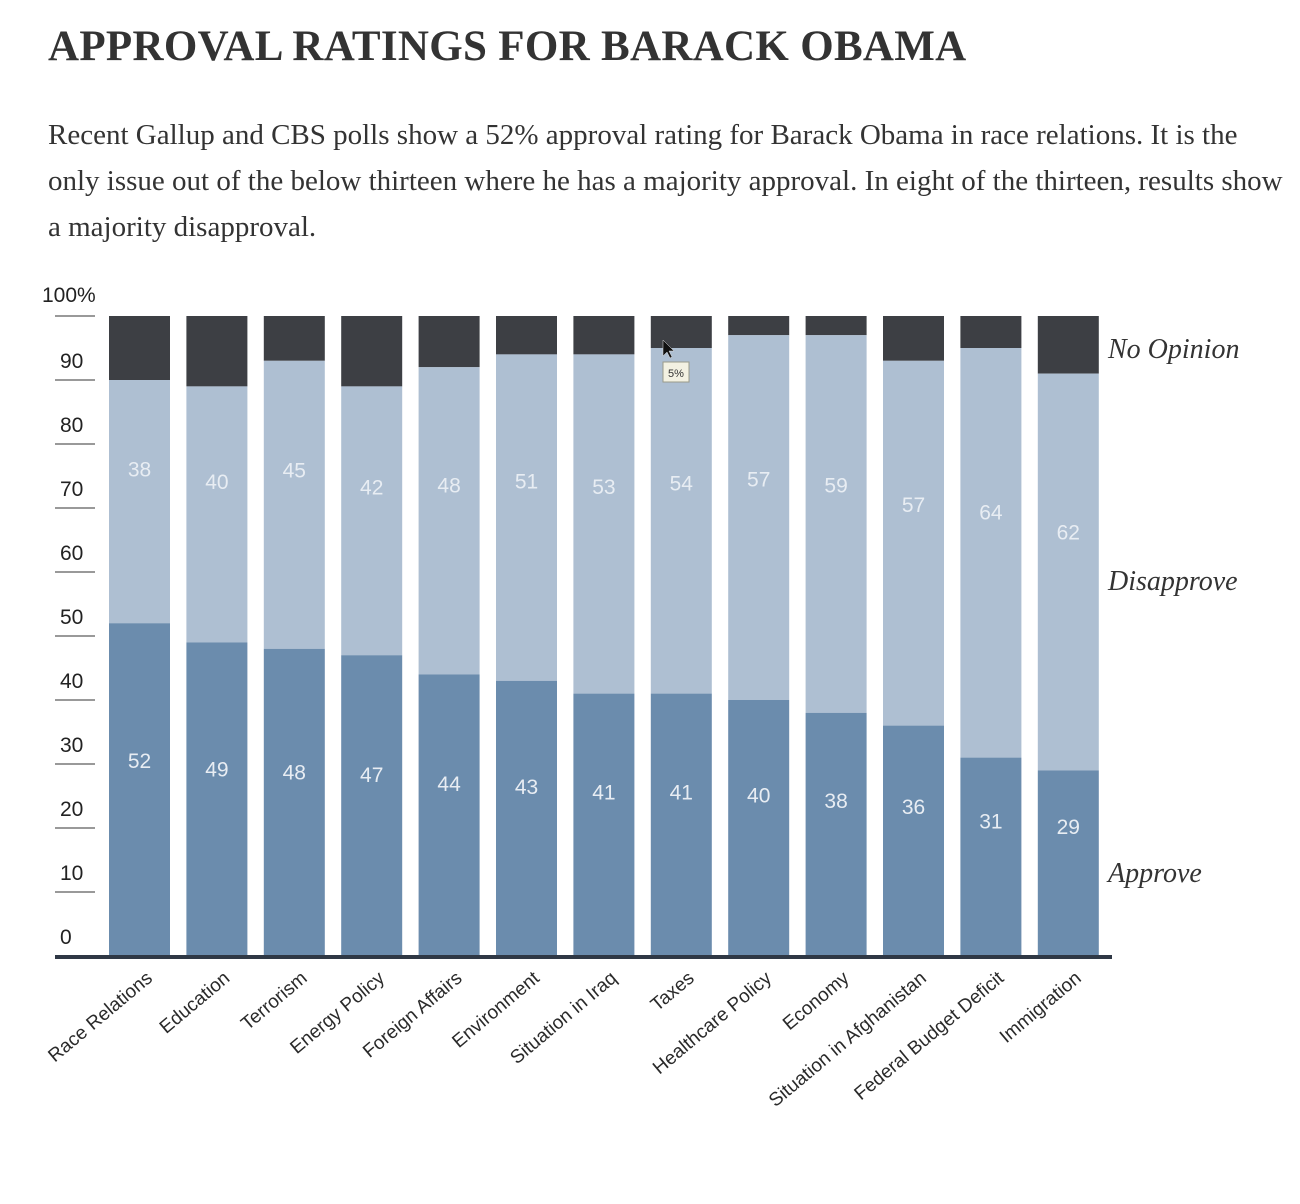 The height and width of the screenshot is (1204, 1300). Describe the element at coordinates (71, 681) in the screenshot. I see `y-tick-label: 40` at that location.